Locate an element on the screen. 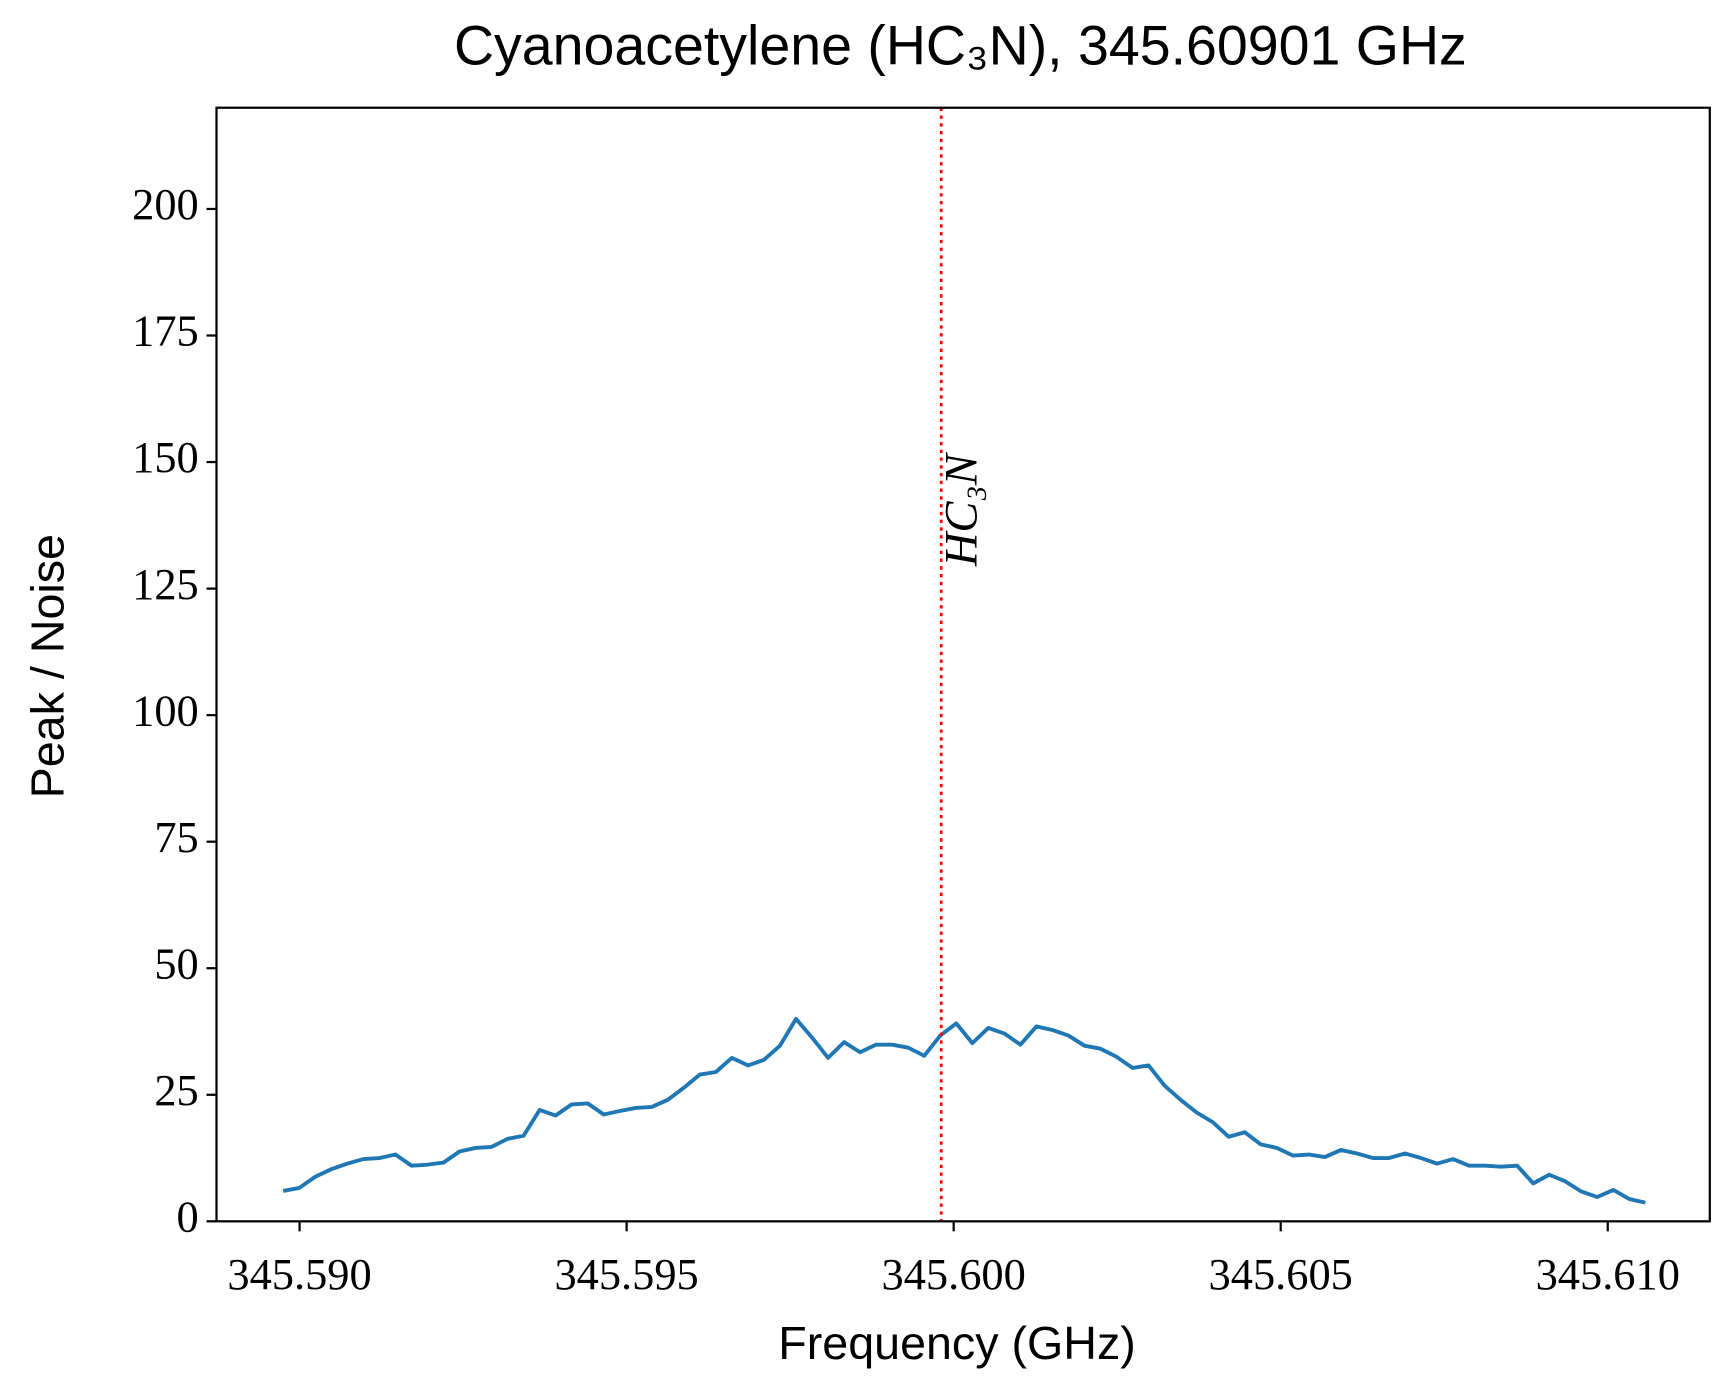 This screenshot has height=1399, width=1732. annotation: HC₃N is located at coordinates (961, 509).